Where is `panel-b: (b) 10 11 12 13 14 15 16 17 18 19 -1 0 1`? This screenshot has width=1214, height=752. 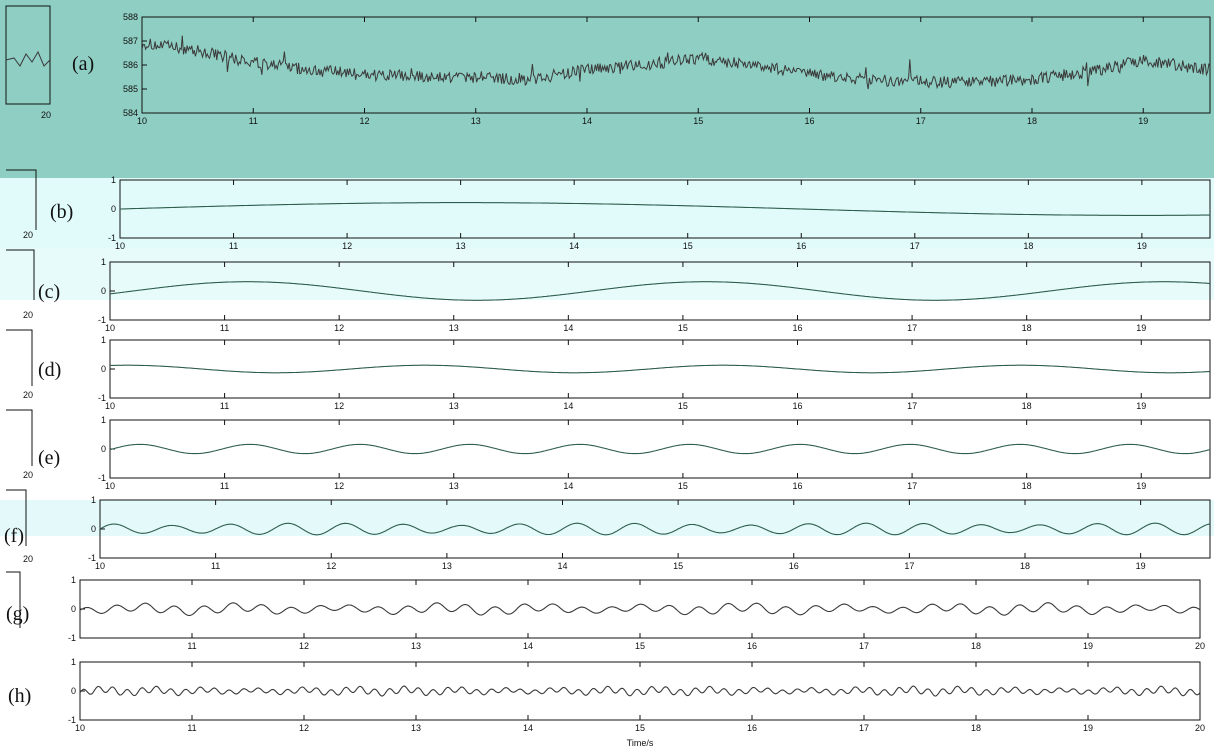
panel-b: (b) 10 11 12 13 14 15 16 17 18 19 -1 0 1 is located at coordinates (630, 213).